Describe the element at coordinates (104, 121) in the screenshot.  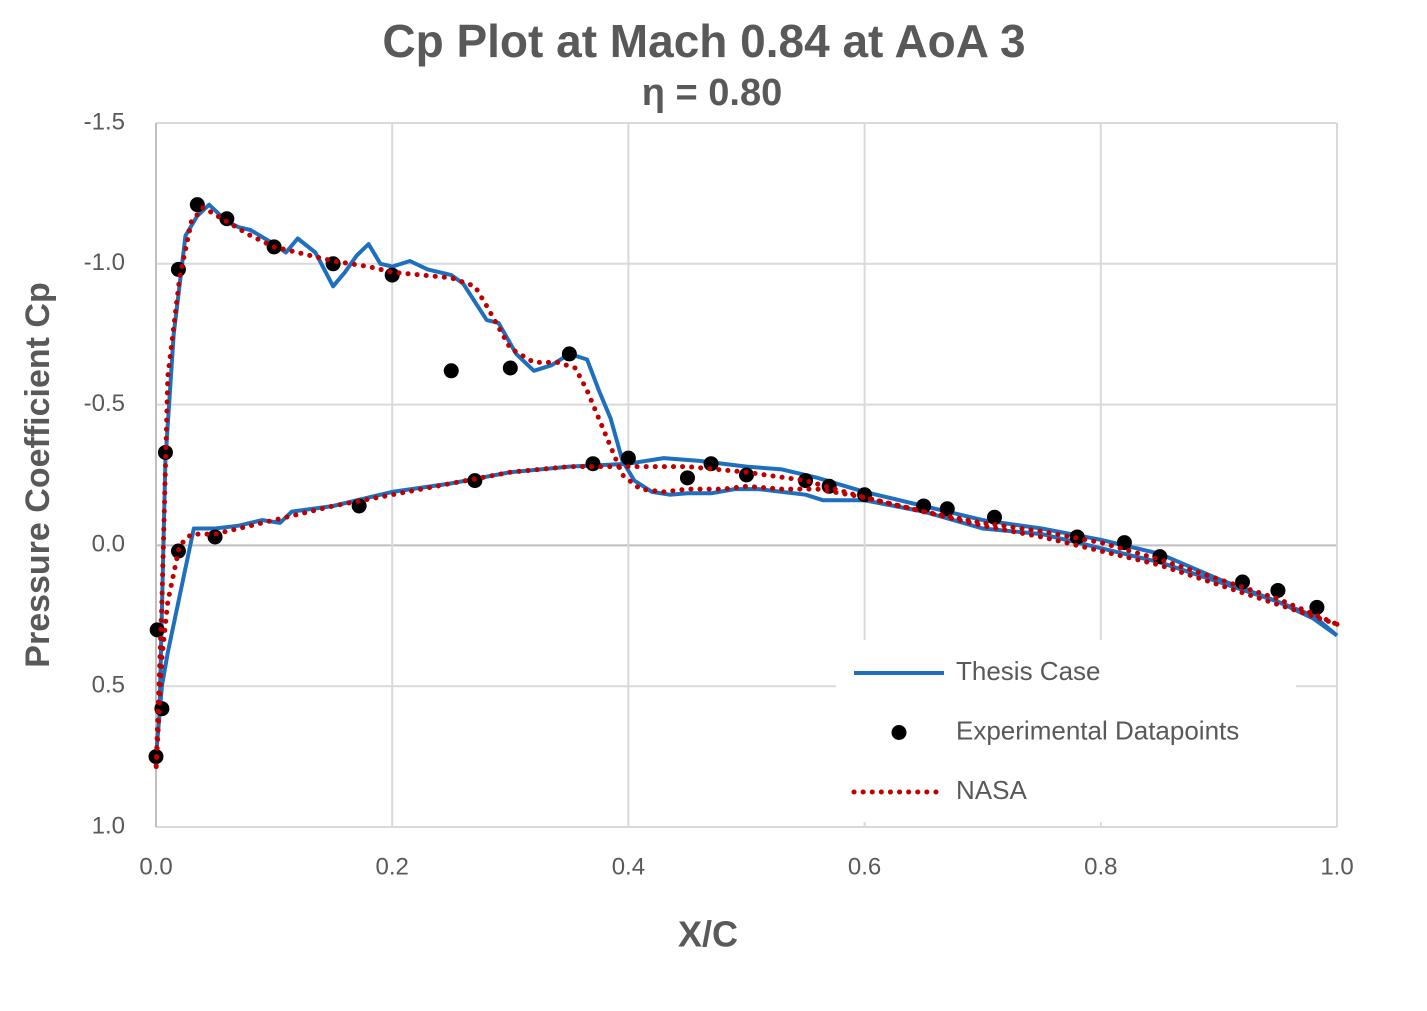
I see `y-tick-label: -1.5` at that location.